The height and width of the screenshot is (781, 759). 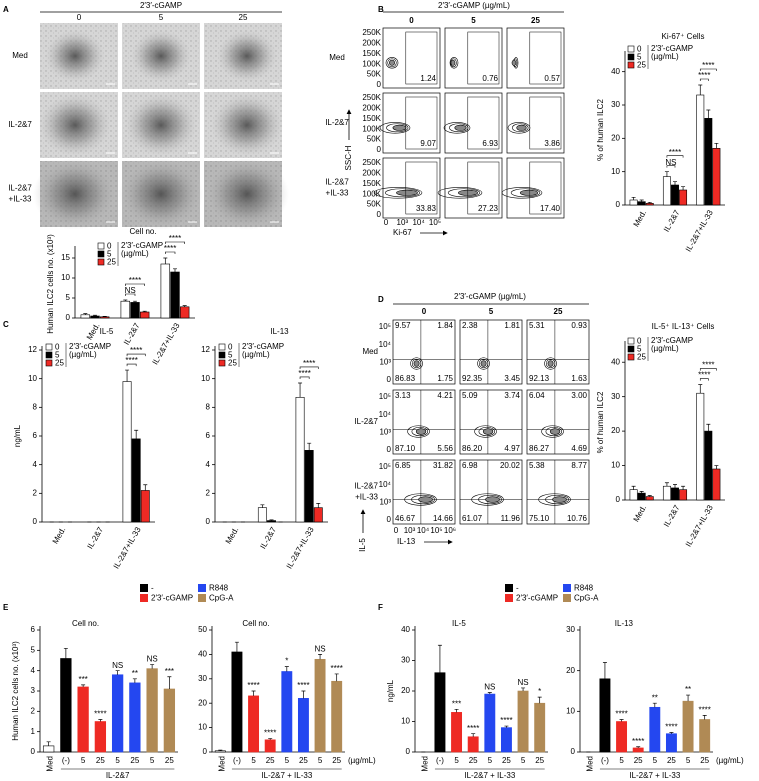 I want to click on y-tick-label: 5, so click(x=33, y=649).